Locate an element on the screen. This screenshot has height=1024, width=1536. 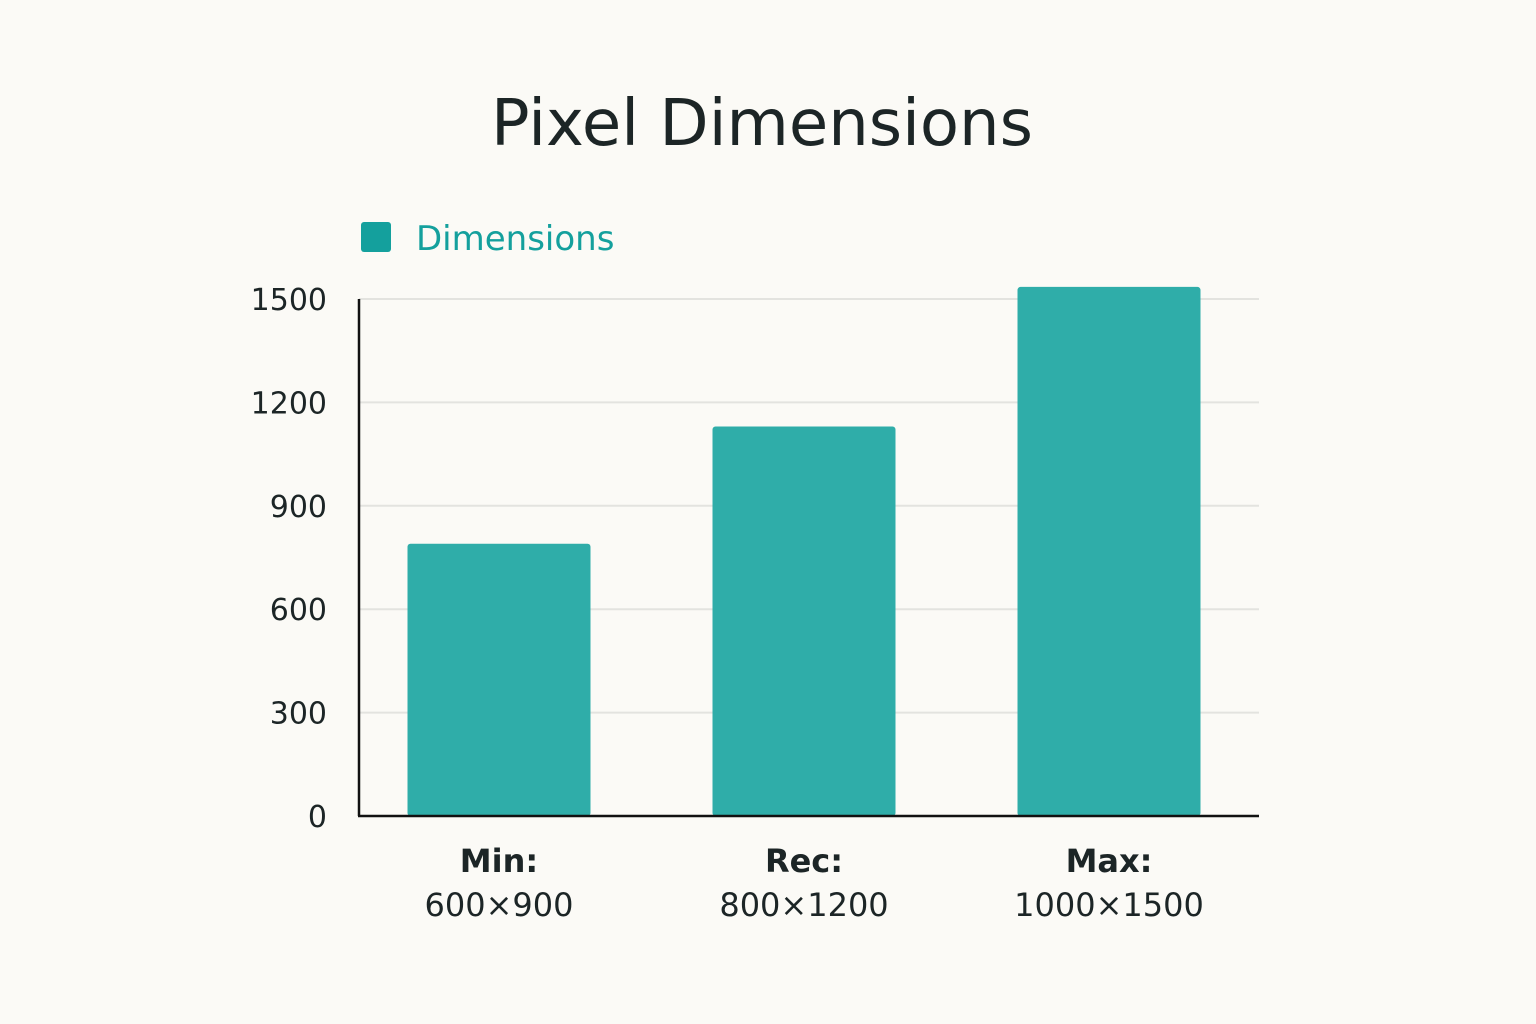
x-label-rec-name: Rec: is located at coordinates (804, 861).